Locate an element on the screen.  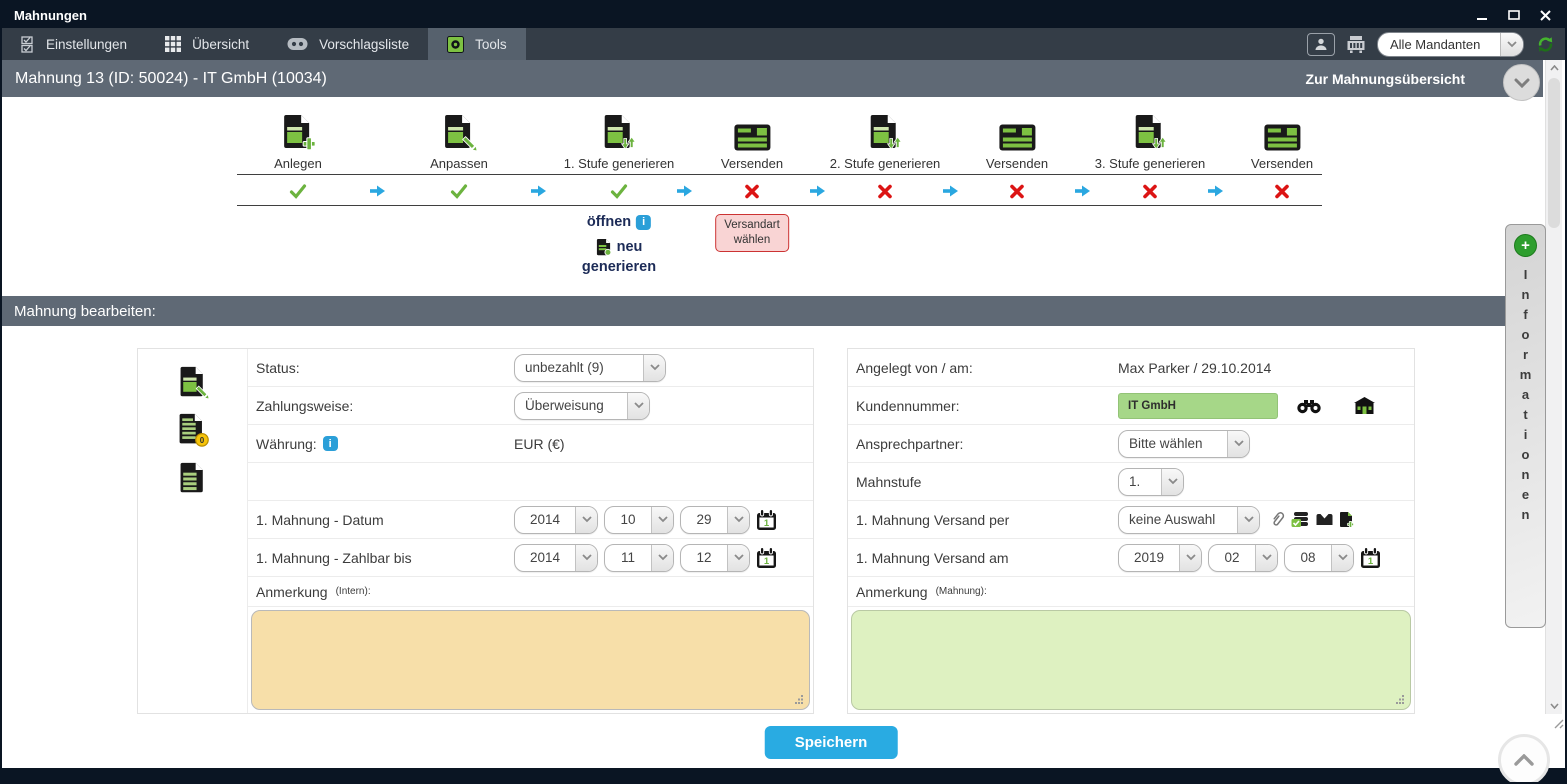
date-day-value: 29 is located at coordinates (704, 519).